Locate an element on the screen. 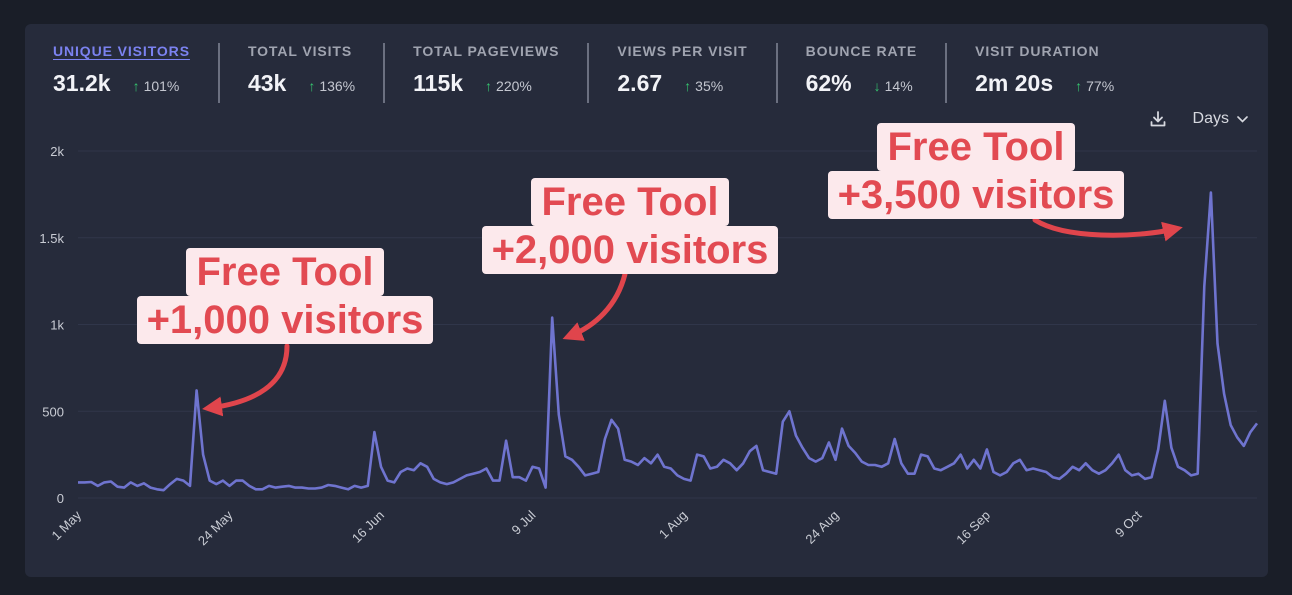  metric-change: ↑ 77% is located at coordinates (1094, 86).